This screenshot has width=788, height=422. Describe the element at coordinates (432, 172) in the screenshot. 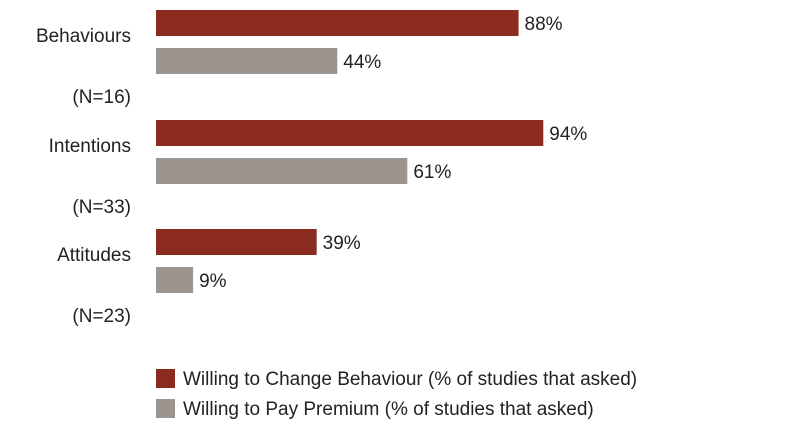

I see `data-label: 61%` at that location.